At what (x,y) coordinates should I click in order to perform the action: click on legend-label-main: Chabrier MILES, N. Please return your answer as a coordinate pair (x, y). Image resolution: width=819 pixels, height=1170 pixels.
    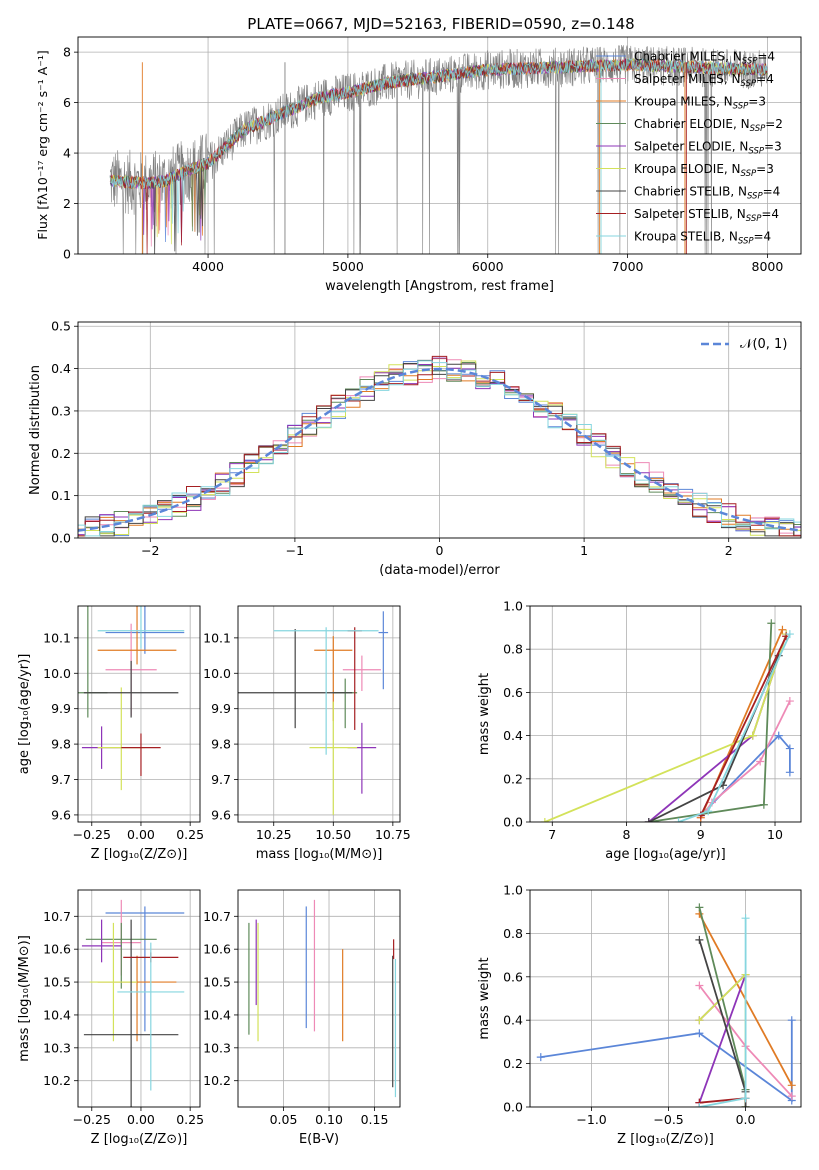
    Looking at the image, I should click on (688, 57).